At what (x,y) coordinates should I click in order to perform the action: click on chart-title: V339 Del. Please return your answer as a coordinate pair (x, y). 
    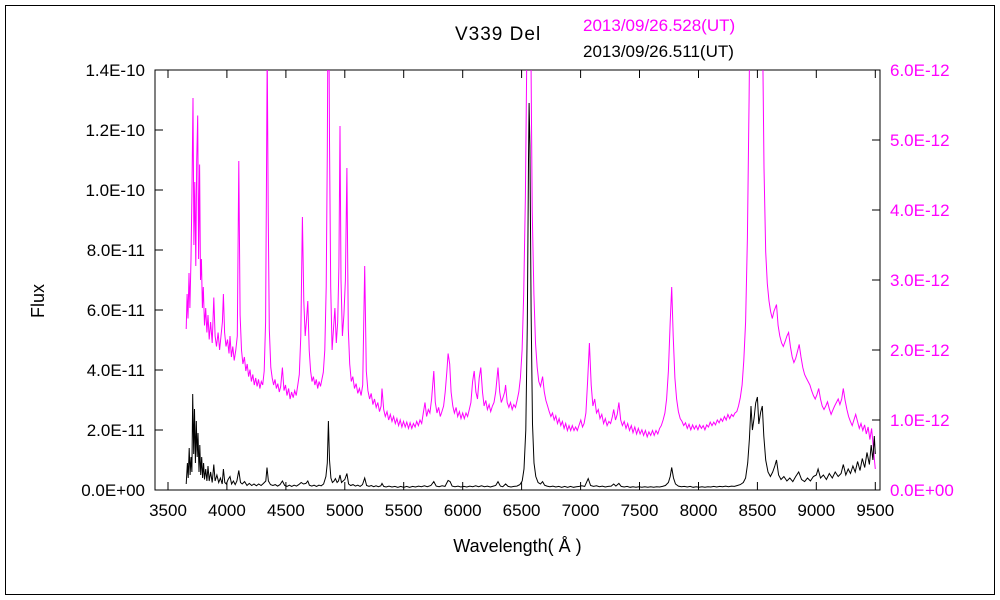
    Looking at the image, I should click on (498, 34).